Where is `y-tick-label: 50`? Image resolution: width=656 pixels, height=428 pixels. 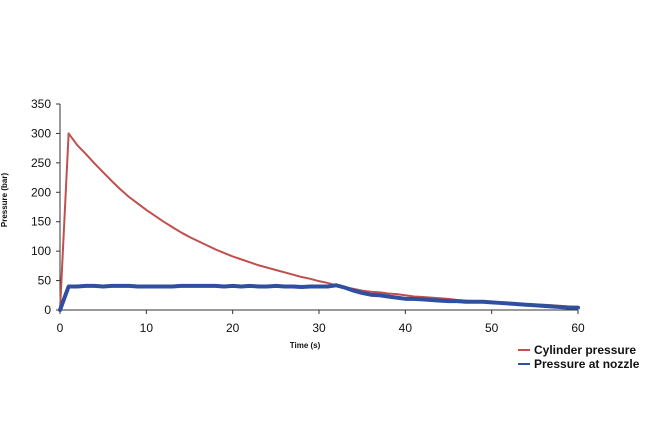 y-tick-label: 50 is located at coordinates (45, 281).